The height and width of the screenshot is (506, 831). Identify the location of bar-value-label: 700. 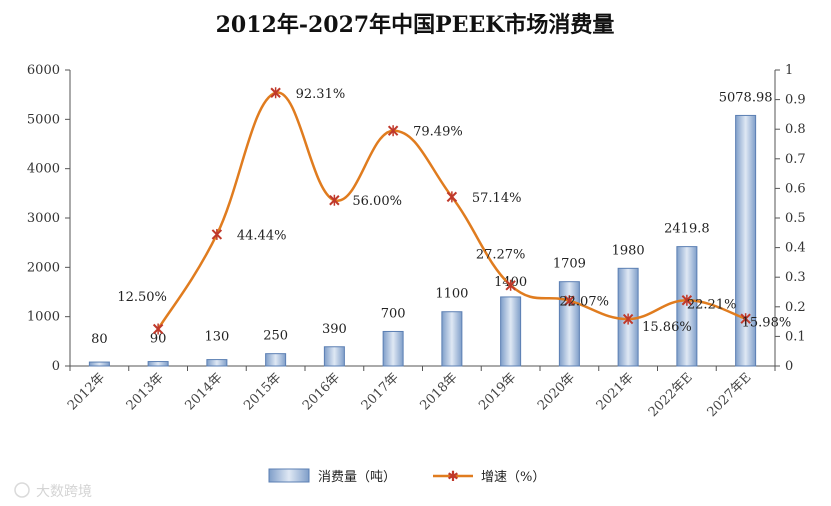
(393, 313).